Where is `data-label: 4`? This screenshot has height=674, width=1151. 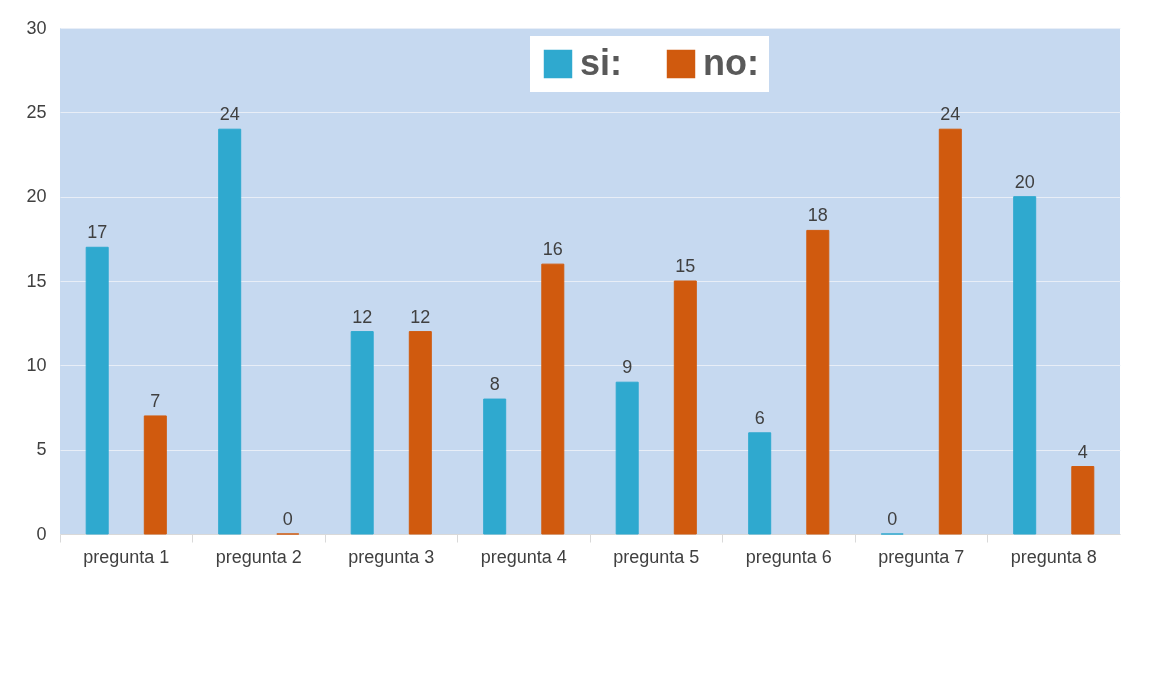 data-label: 4 is located at coordinates (1082, 451).